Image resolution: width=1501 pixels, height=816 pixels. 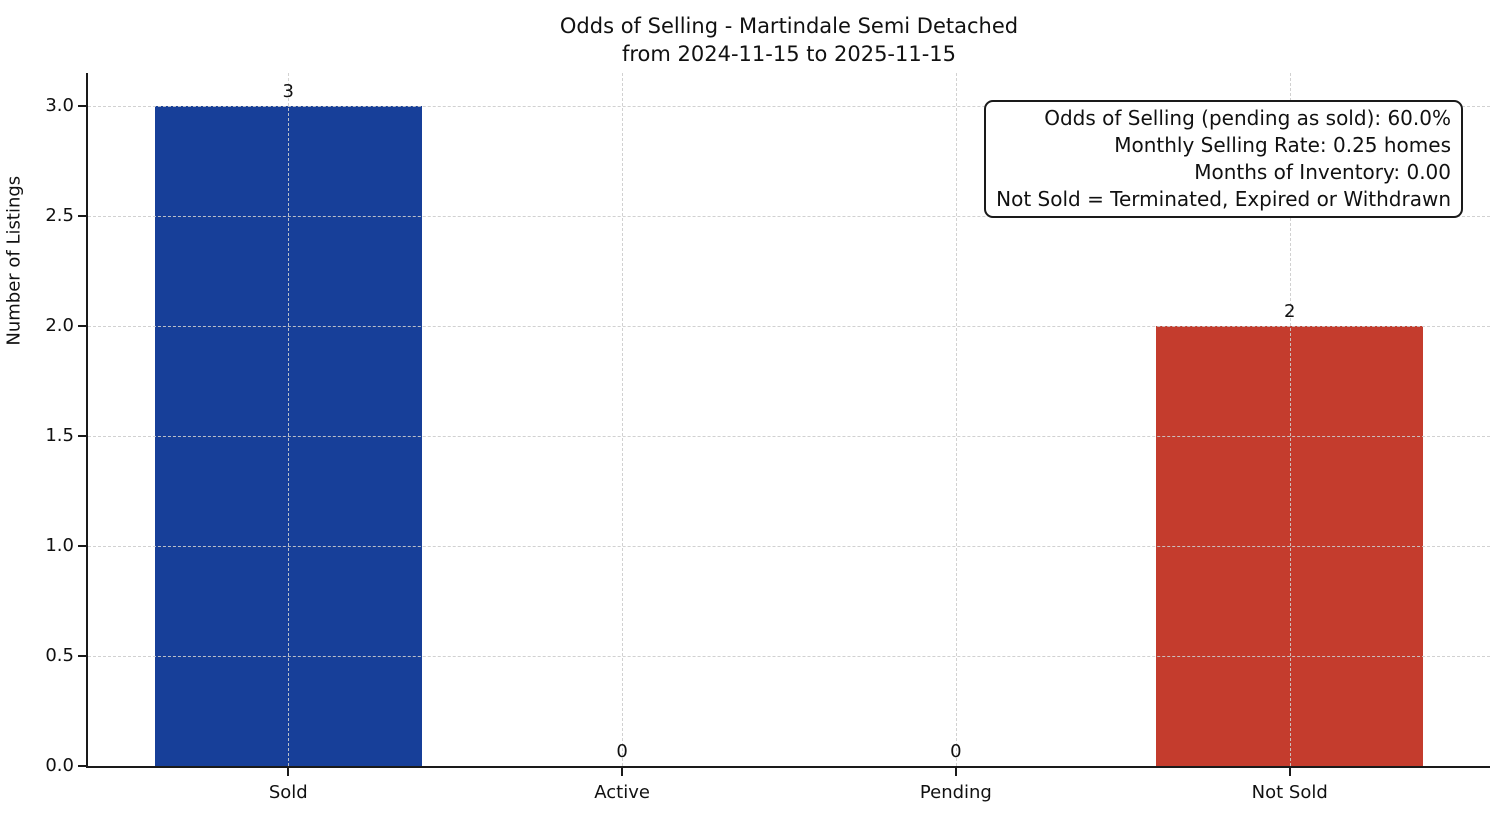 What do you see at coordinates (955, 792) in the screenshot?
I see `x-tick-label: Pending` at bounding box center [955, 792].